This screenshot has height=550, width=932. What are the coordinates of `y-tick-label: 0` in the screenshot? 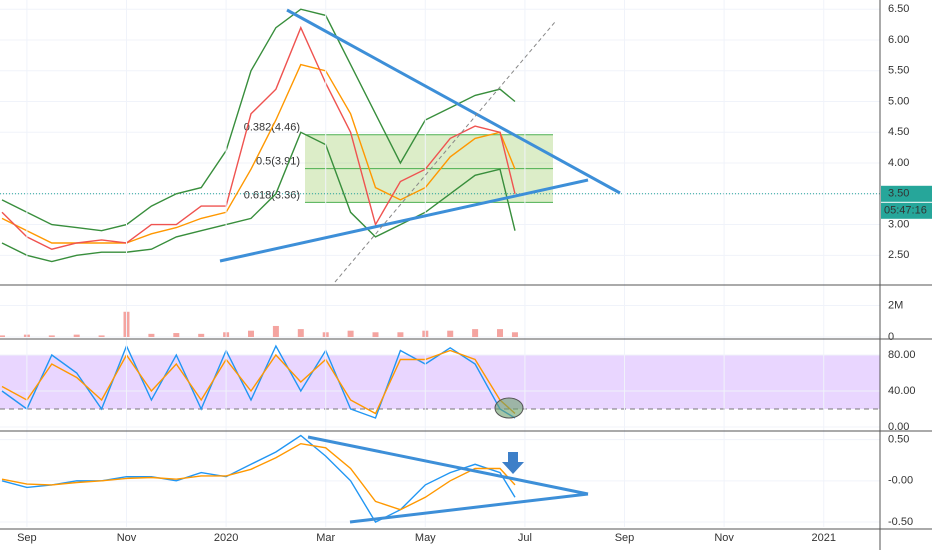 It's located at (891, 337).